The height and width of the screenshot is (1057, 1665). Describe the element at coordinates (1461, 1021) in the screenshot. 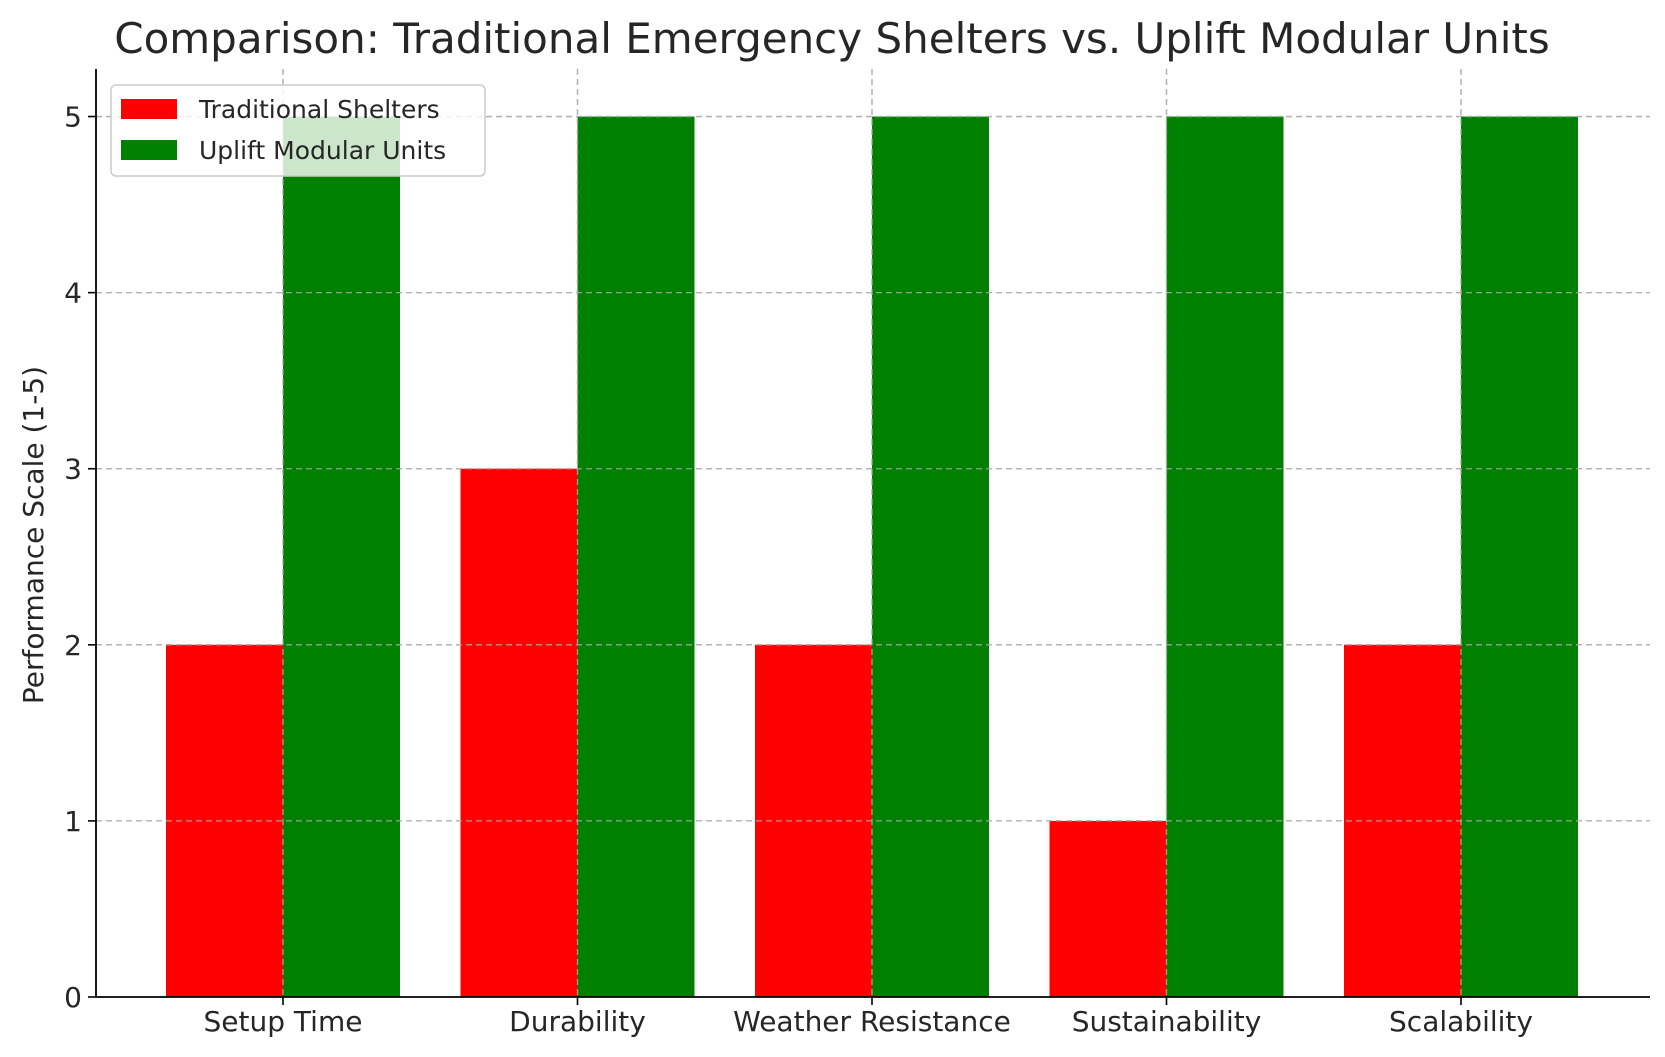

I see `x-tick-label: Scalability` at that location.